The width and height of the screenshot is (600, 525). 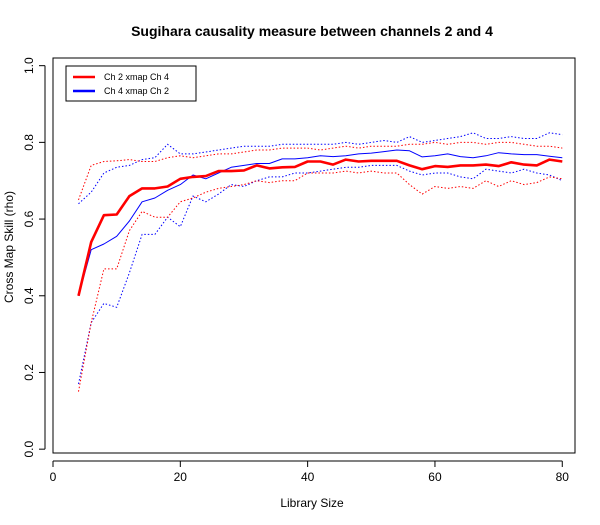 I want to click on legend-box, so click(x=131, y=83).